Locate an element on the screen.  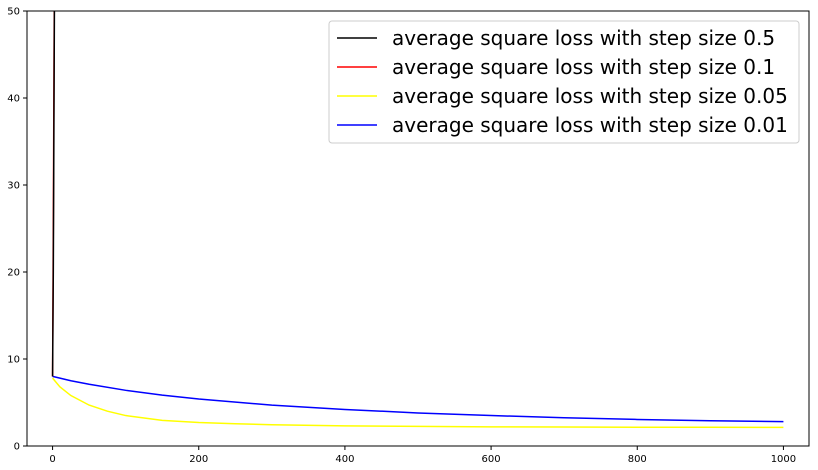
y-tick-label: 20 is located at coordinates (13, 273).